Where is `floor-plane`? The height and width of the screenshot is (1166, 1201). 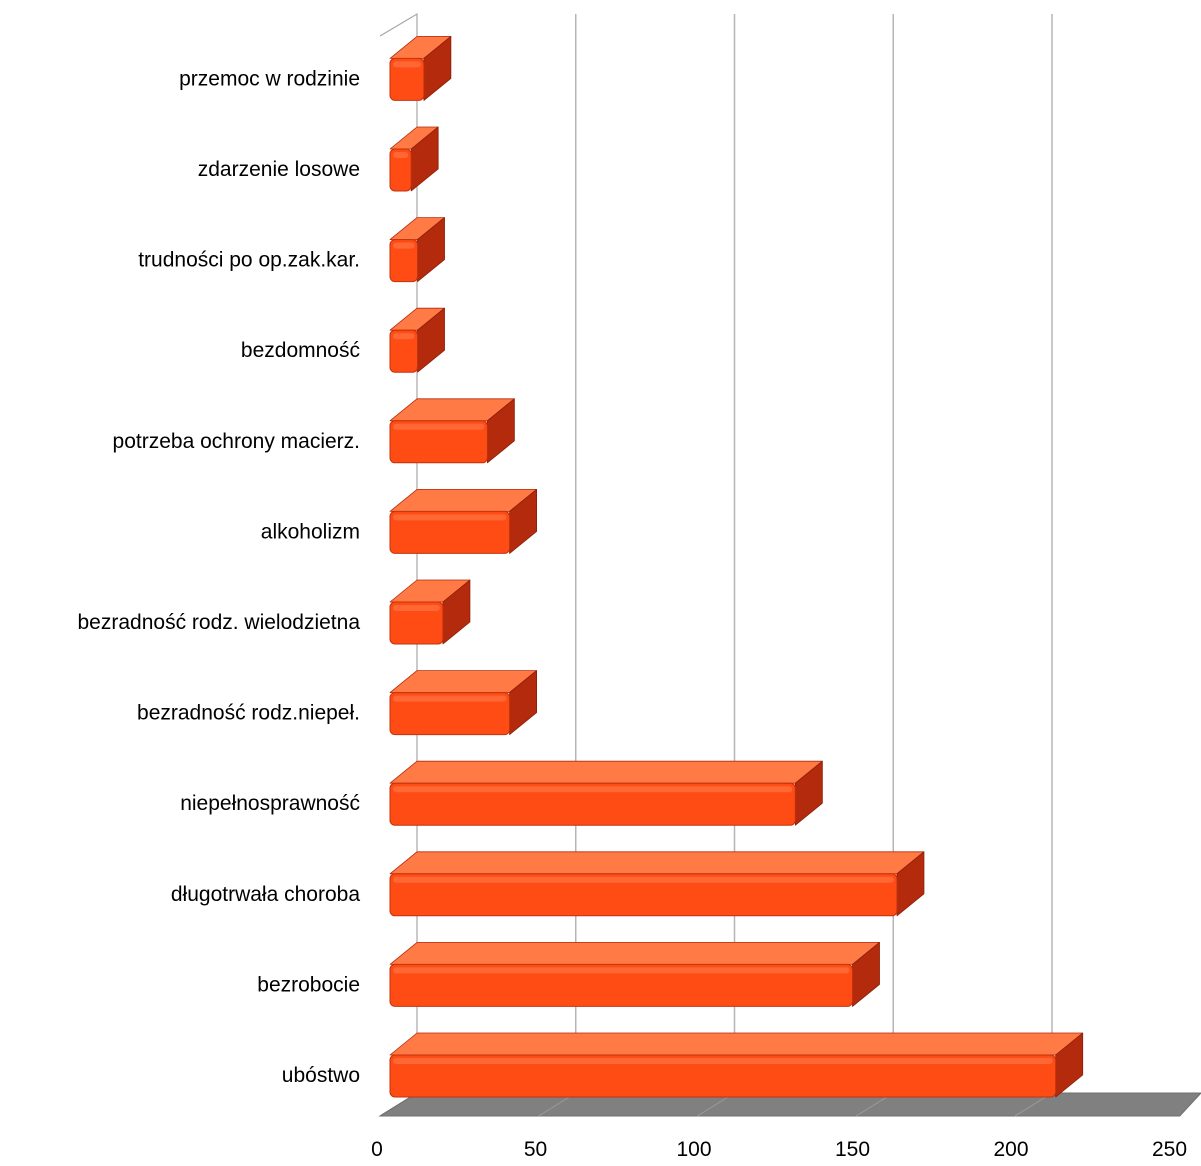
floor-plane is located at coordinates (789, 1104).